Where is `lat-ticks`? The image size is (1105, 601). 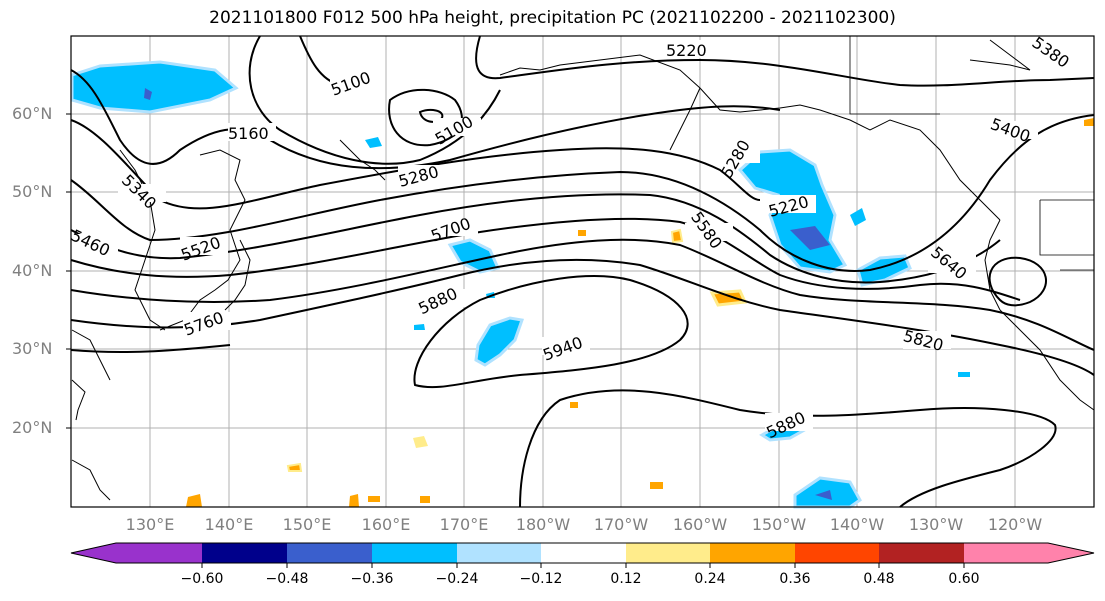
lat-ticks is located at coordinates (68, 271).